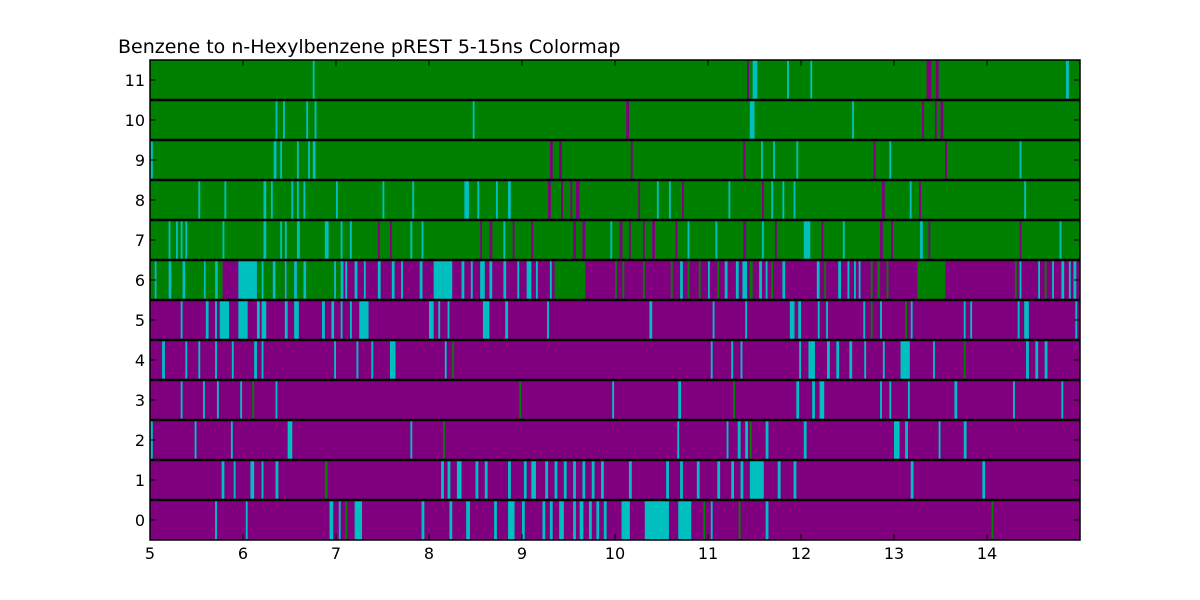 This screenshot has width=1200, height=600. What do you see at coordinates (140, 160) in the screenshot?
I see `y-tick-label: 9` at bounding box center [140, 160].